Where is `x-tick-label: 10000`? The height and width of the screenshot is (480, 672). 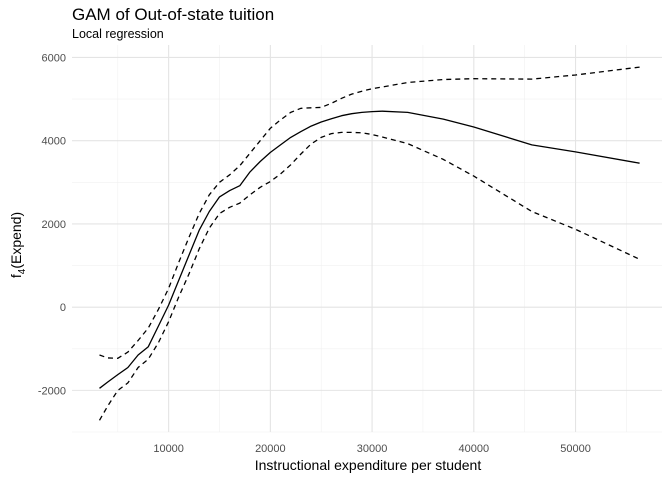 x-tick-label: 10000 is located at coordinates (168, 449).